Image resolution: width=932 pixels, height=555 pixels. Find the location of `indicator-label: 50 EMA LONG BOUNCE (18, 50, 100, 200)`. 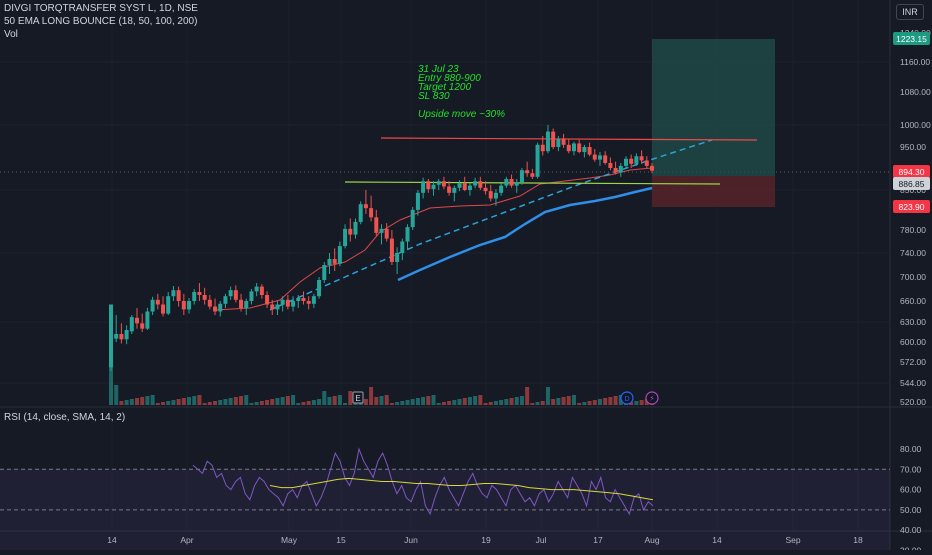

indicator-label: 50 EMA LONG BOUNCE (18, 50, 100, 200) is located at coordinates (101, 21).